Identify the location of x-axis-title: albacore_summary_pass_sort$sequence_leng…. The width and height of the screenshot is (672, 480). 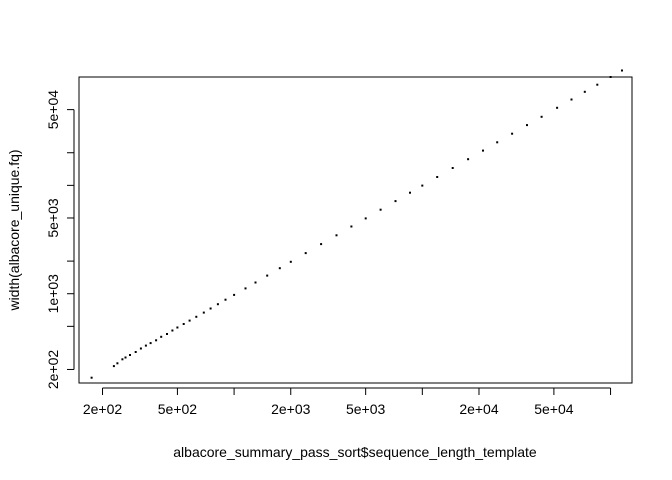
(355, 452).